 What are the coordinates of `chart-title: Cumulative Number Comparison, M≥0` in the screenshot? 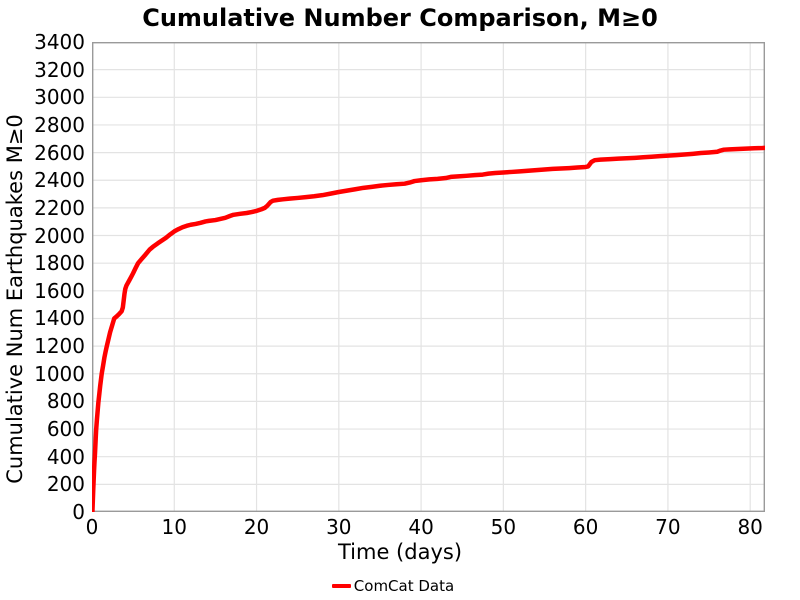 It's located at (400, 18).